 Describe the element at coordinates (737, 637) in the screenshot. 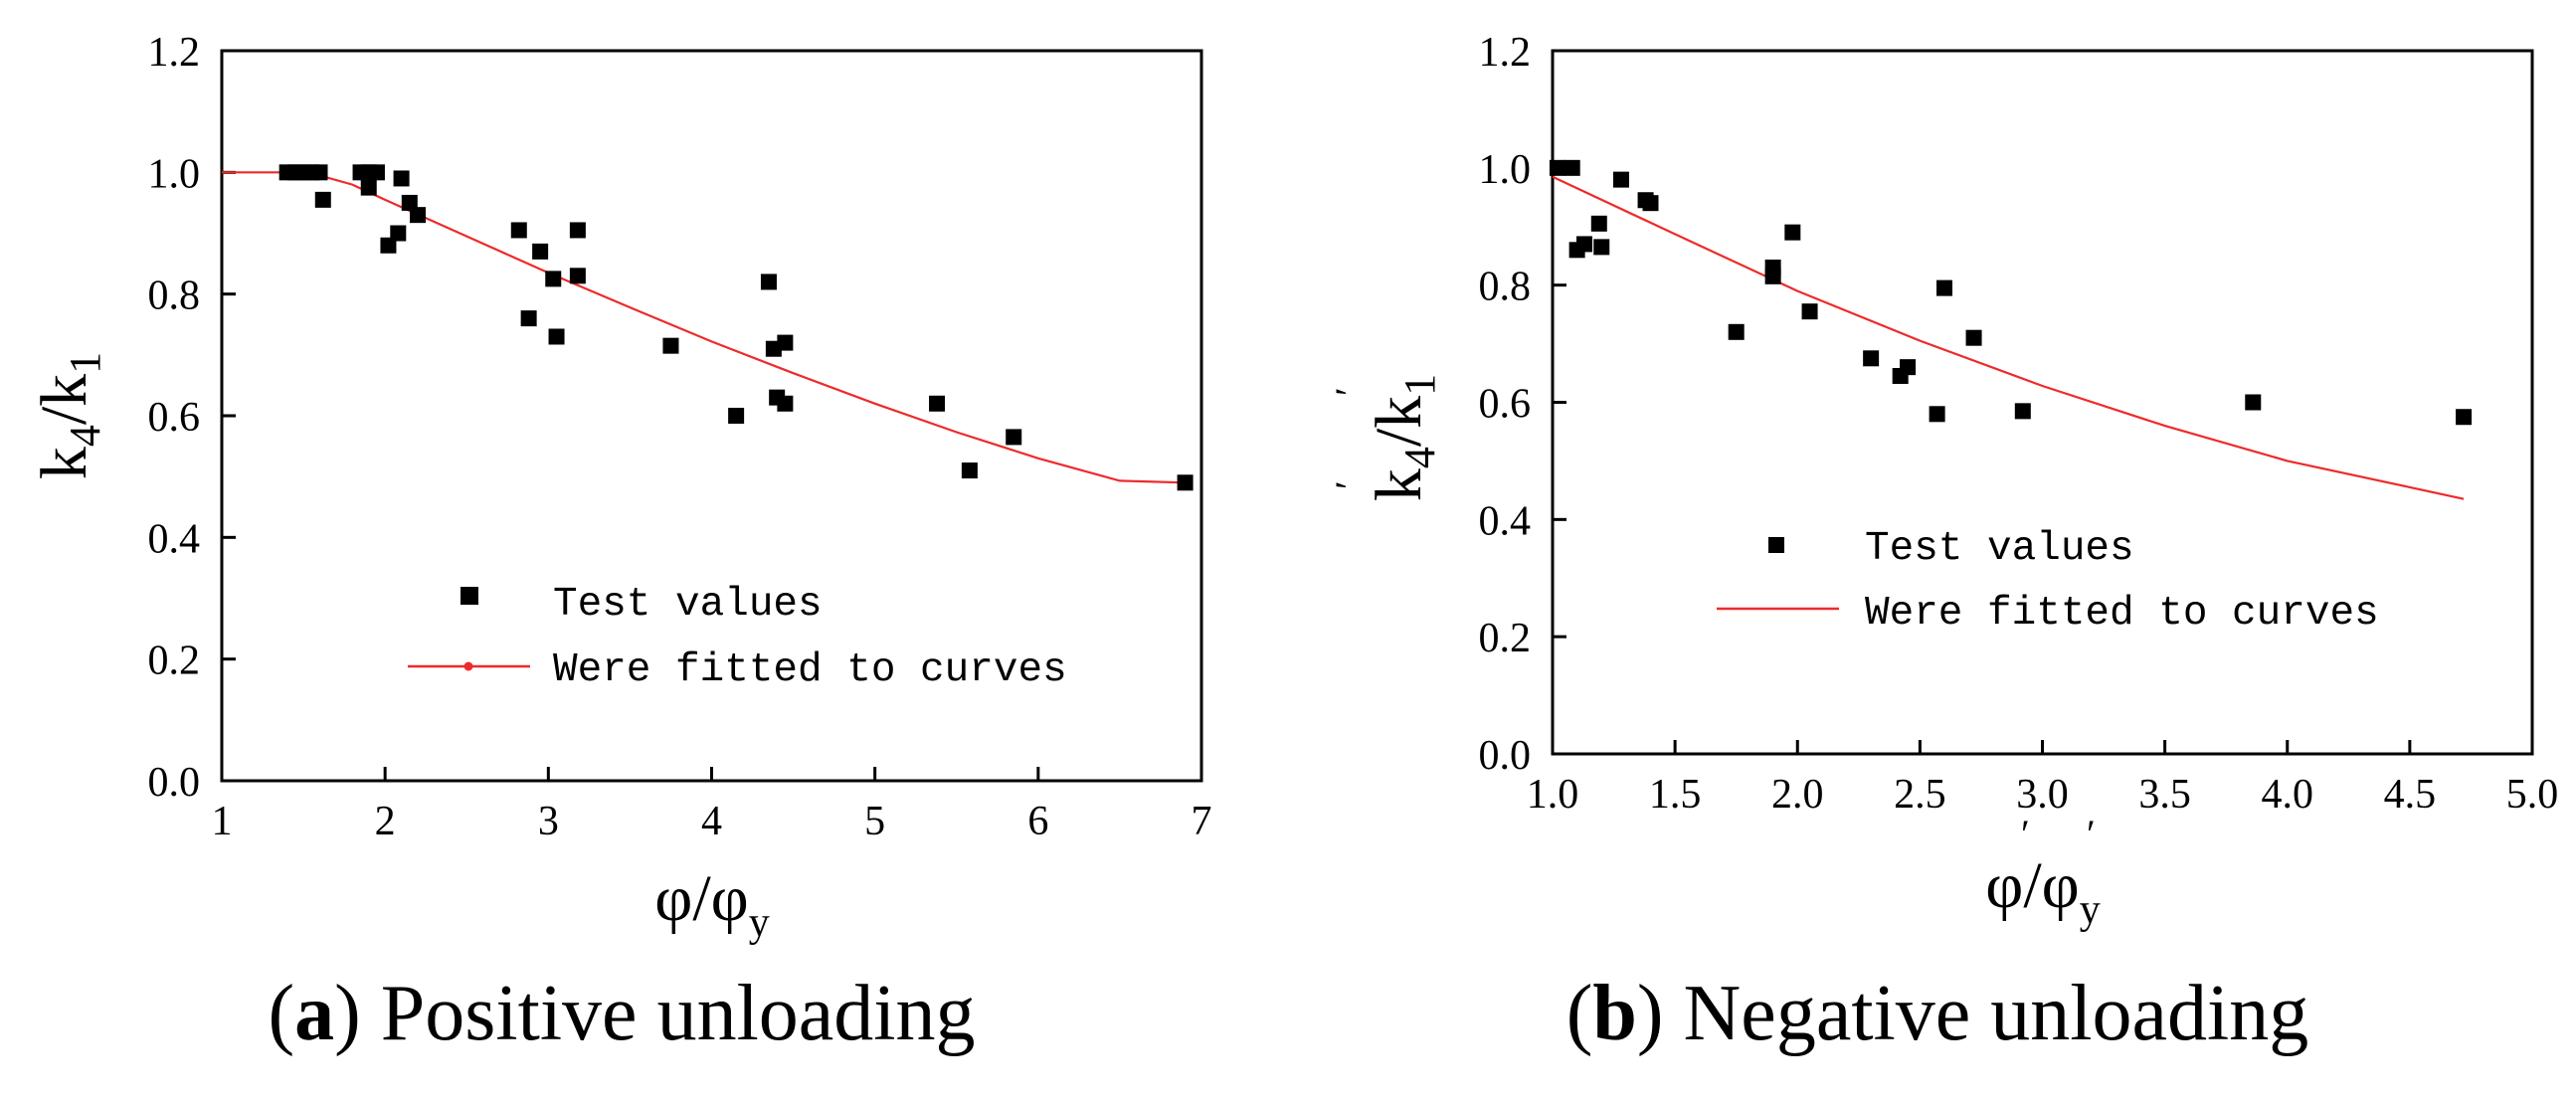

I see `legend-a: Test values Were fitted to curves` at that location.